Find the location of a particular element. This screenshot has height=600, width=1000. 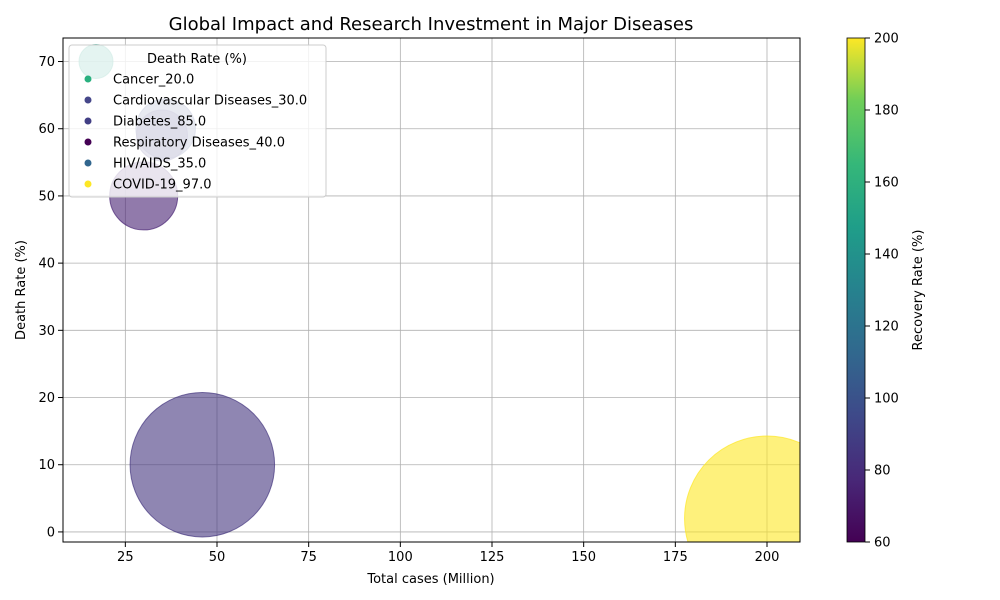

y-tick-label: 70 is located at coordinates (46, 62).